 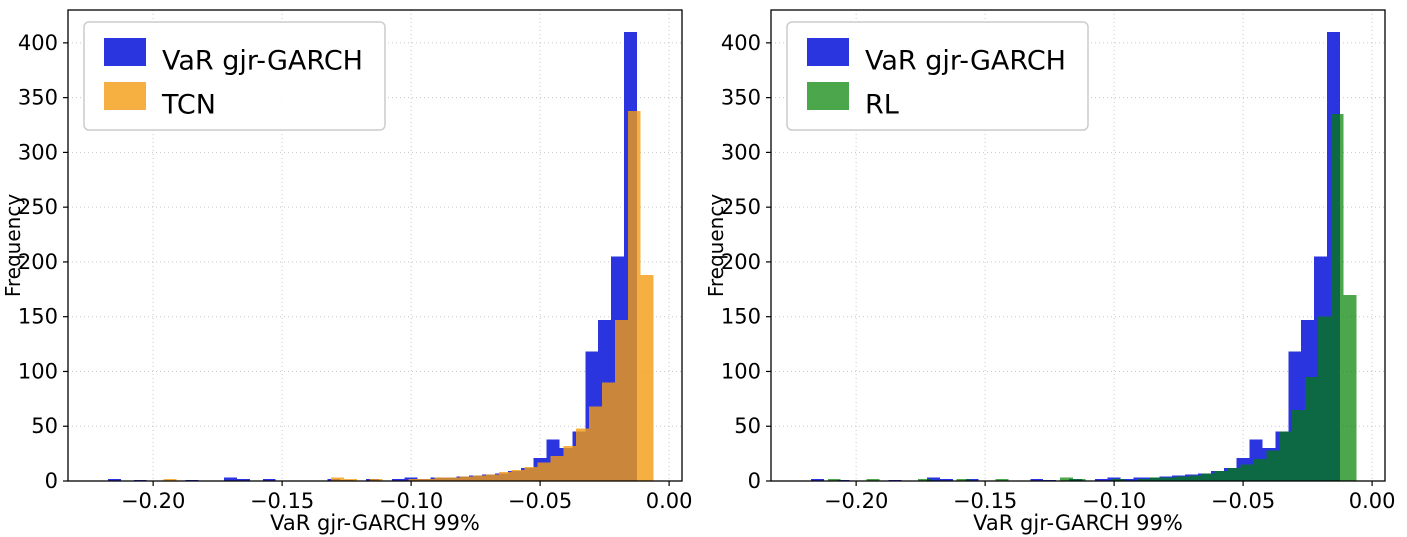 What do you see at coordinates (965, 61) in the screenshot?
I see `legend-label: VaR gjr-GARCH` at bounding box center [965, 61].